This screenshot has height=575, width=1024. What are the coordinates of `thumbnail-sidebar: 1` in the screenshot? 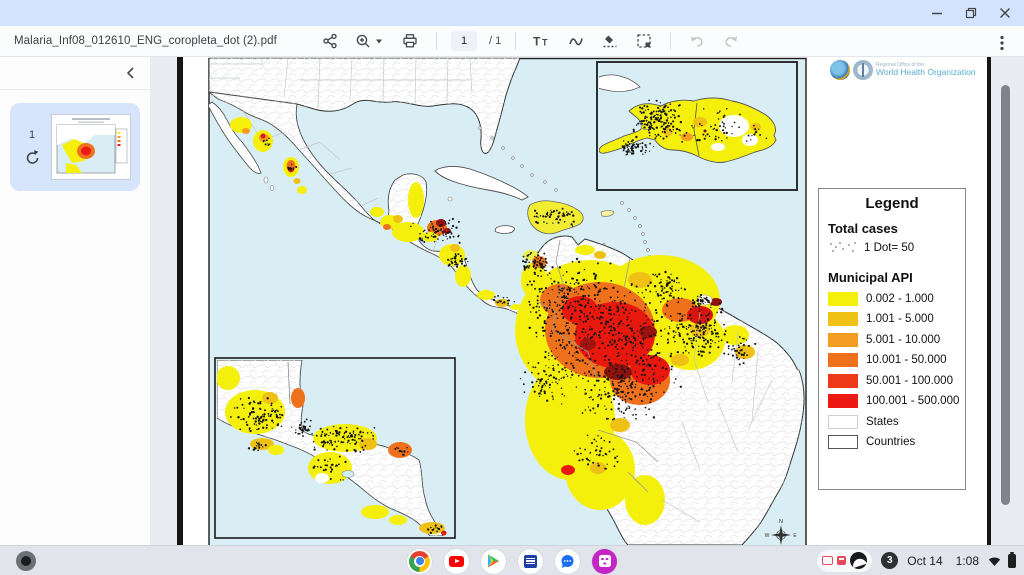 It's located at (75, 301).